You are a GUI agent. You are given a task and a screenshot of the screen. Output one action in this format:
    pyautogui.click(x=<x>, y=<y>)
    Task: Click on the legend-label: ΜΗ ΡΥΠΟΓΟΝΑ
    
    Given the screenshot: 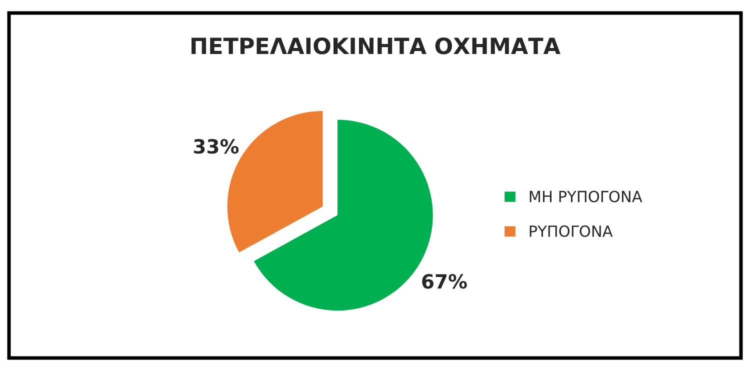 What is the action you would take?
    pyautogui.click(x=586, y=196)
    